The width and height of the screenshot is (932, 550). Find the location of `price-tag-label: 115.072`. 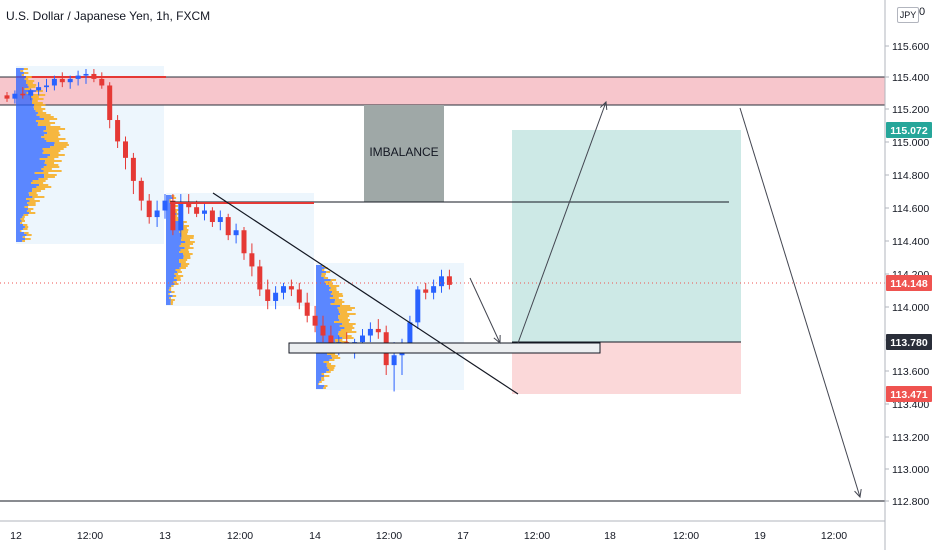

price-tag-label: 115.072 is located at coordinates (909, 131).